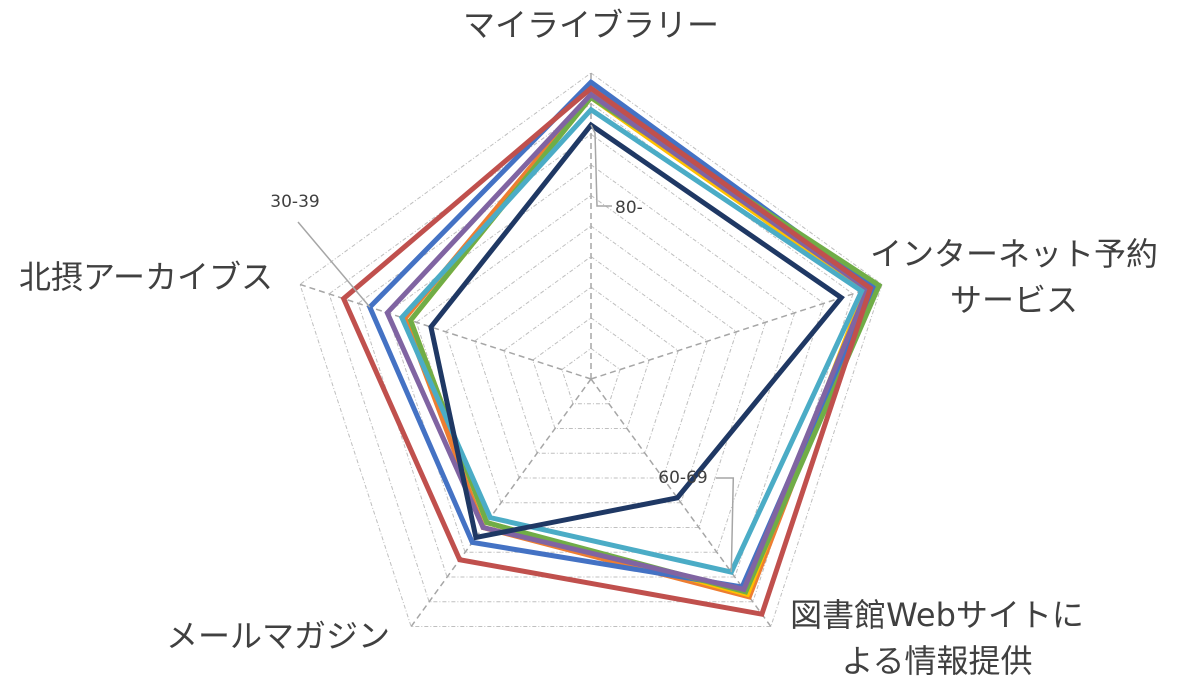  What do you see at coordinates (591, 25) in the screenshot?
I see `axis-label: マイライブラリー` at bounding box center [591, 25].